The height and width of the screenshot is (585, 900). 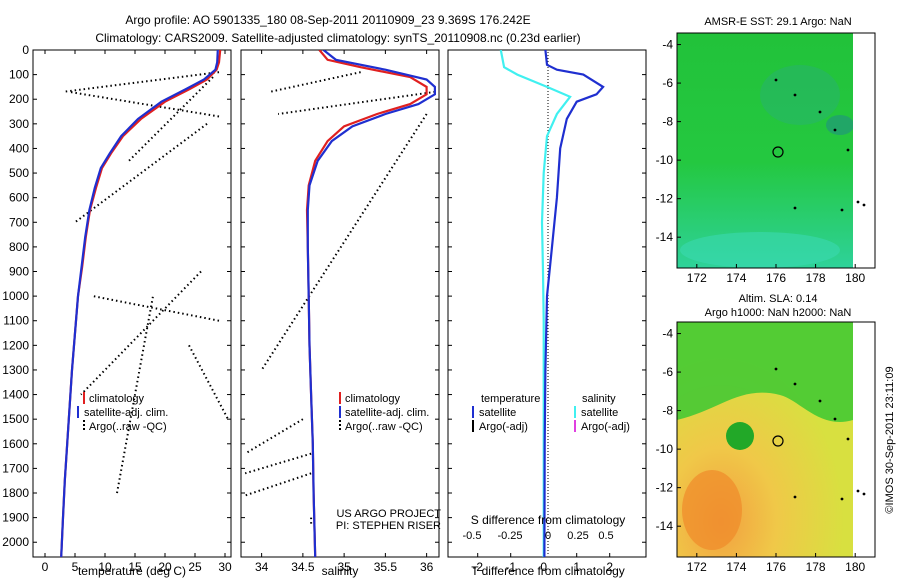 What do you see at coordinates (761, 161) in the screenshot?
I see `sst-map-axes: 172 174 176 178 180 -4 -6 -8 -10 -12 -14` at bounding box center [761, 161].